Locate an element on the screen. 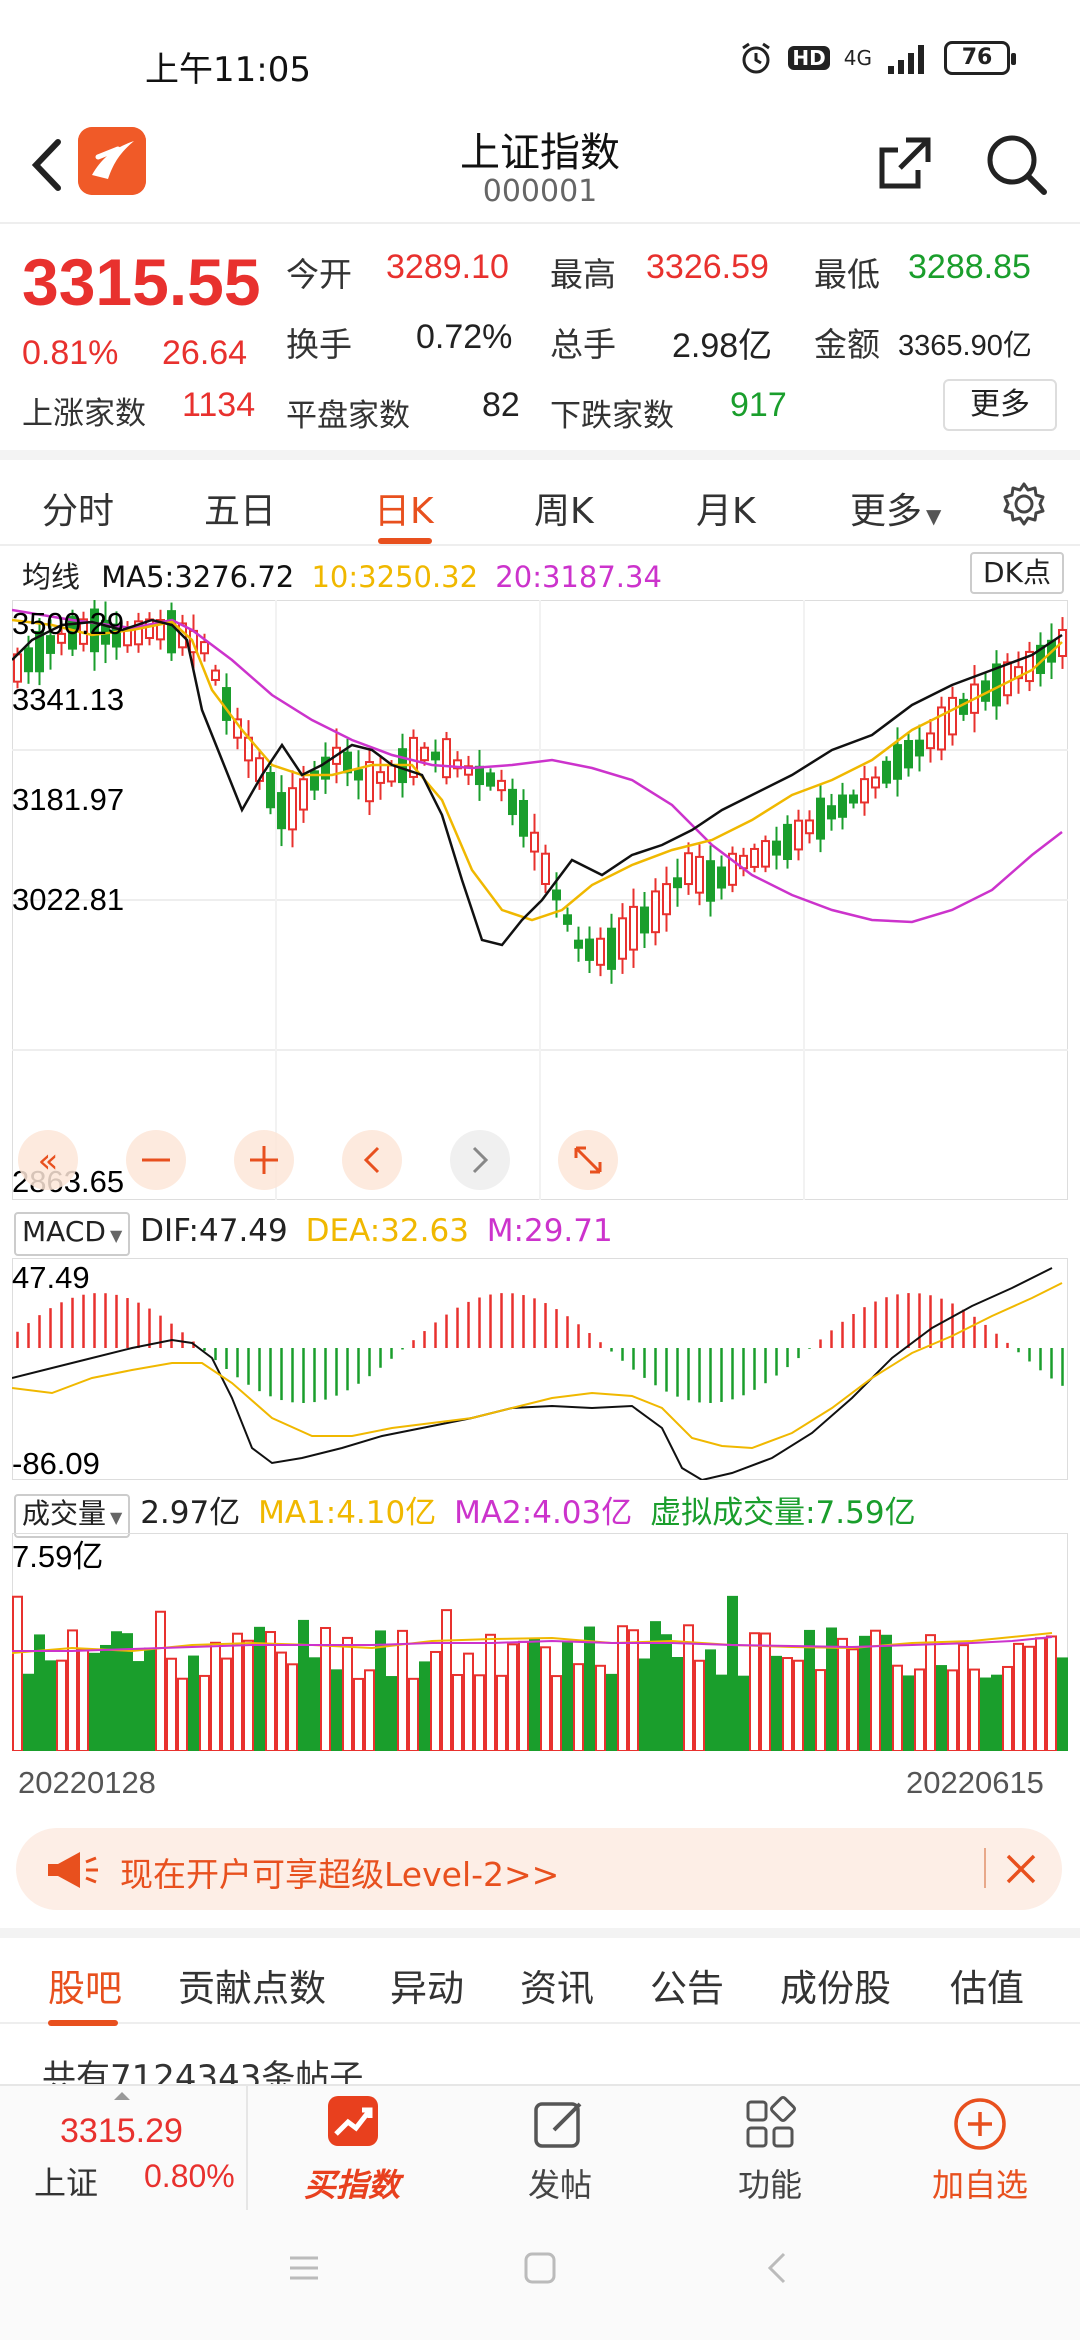 Image resolution: width=1080 pixels, height=2340 pixels. back-icon is located at coordinates (50, 165).